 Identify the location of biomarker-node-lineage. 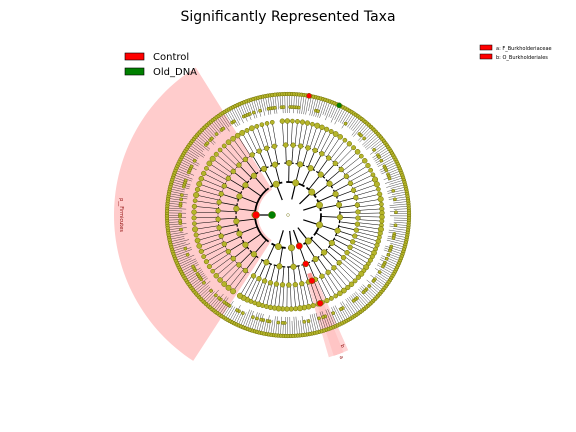
(306, 264).